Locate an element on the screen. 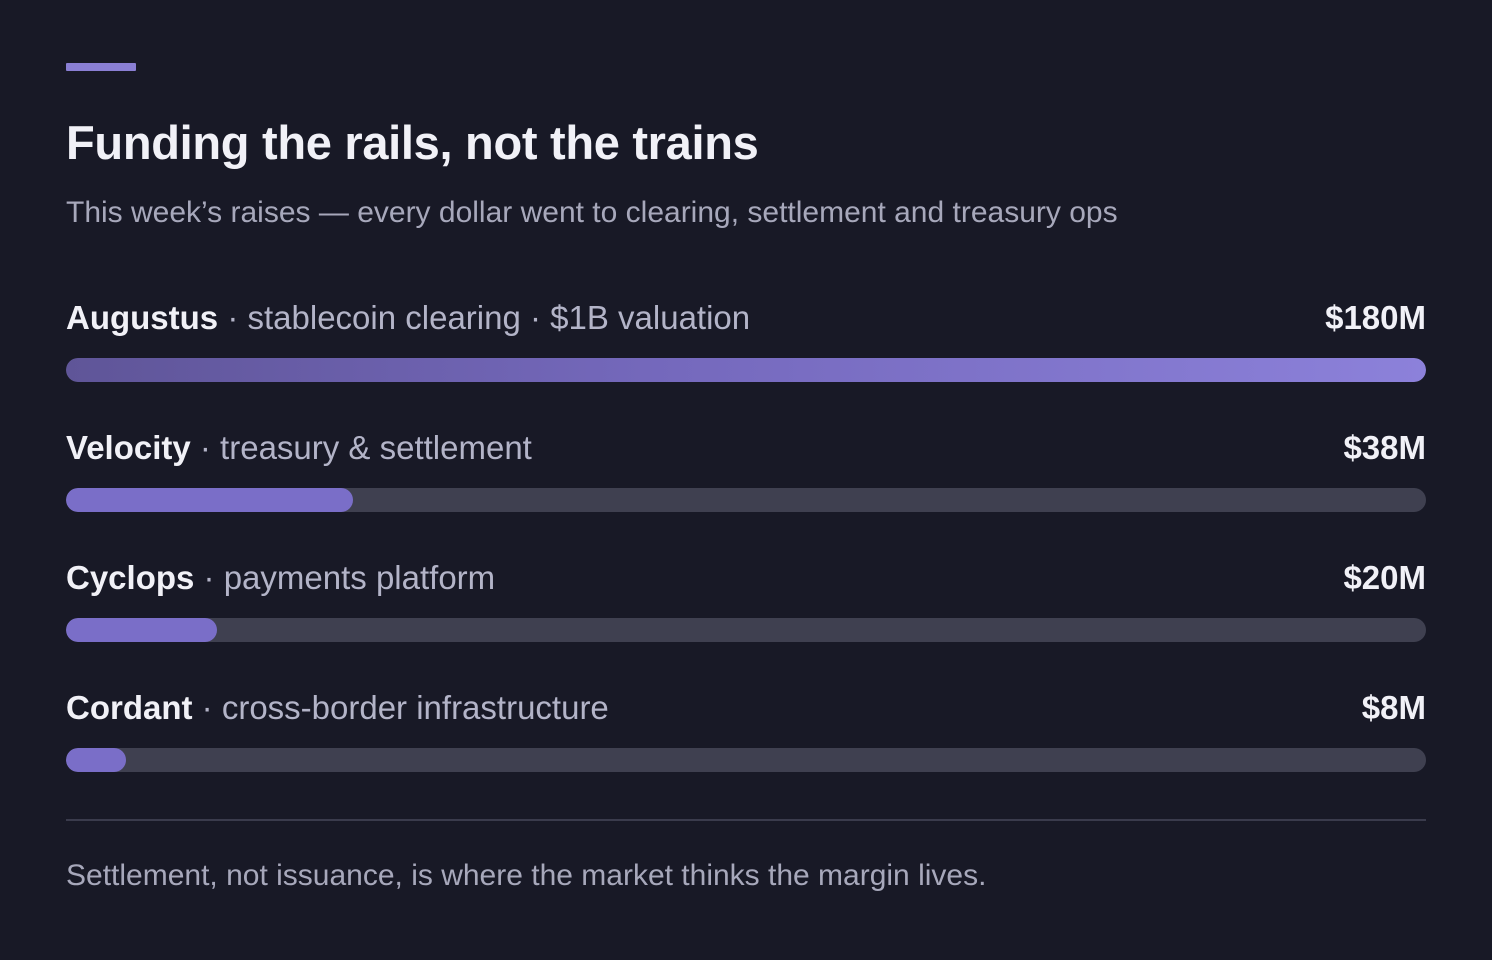  company-detail: · cross-border infrastructure is located at coordinates (400, 707).